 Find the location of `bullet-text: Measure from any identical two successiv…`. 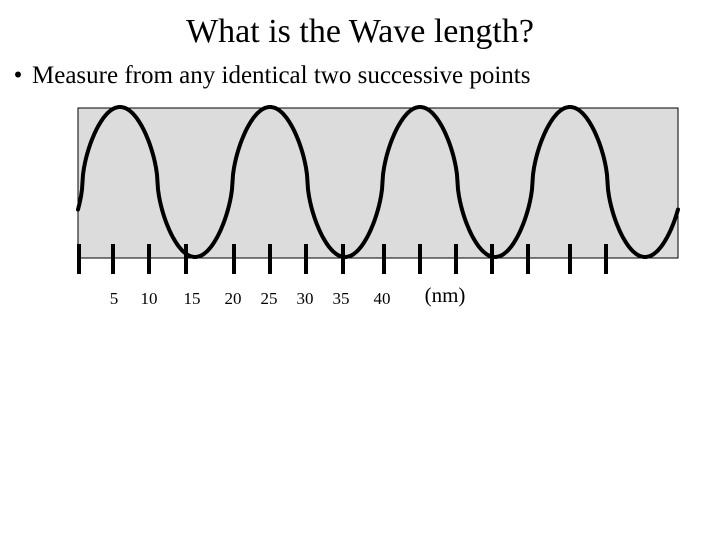

bullet-text: Measure from any identical two successiv… is located at coordinates (281, 75).